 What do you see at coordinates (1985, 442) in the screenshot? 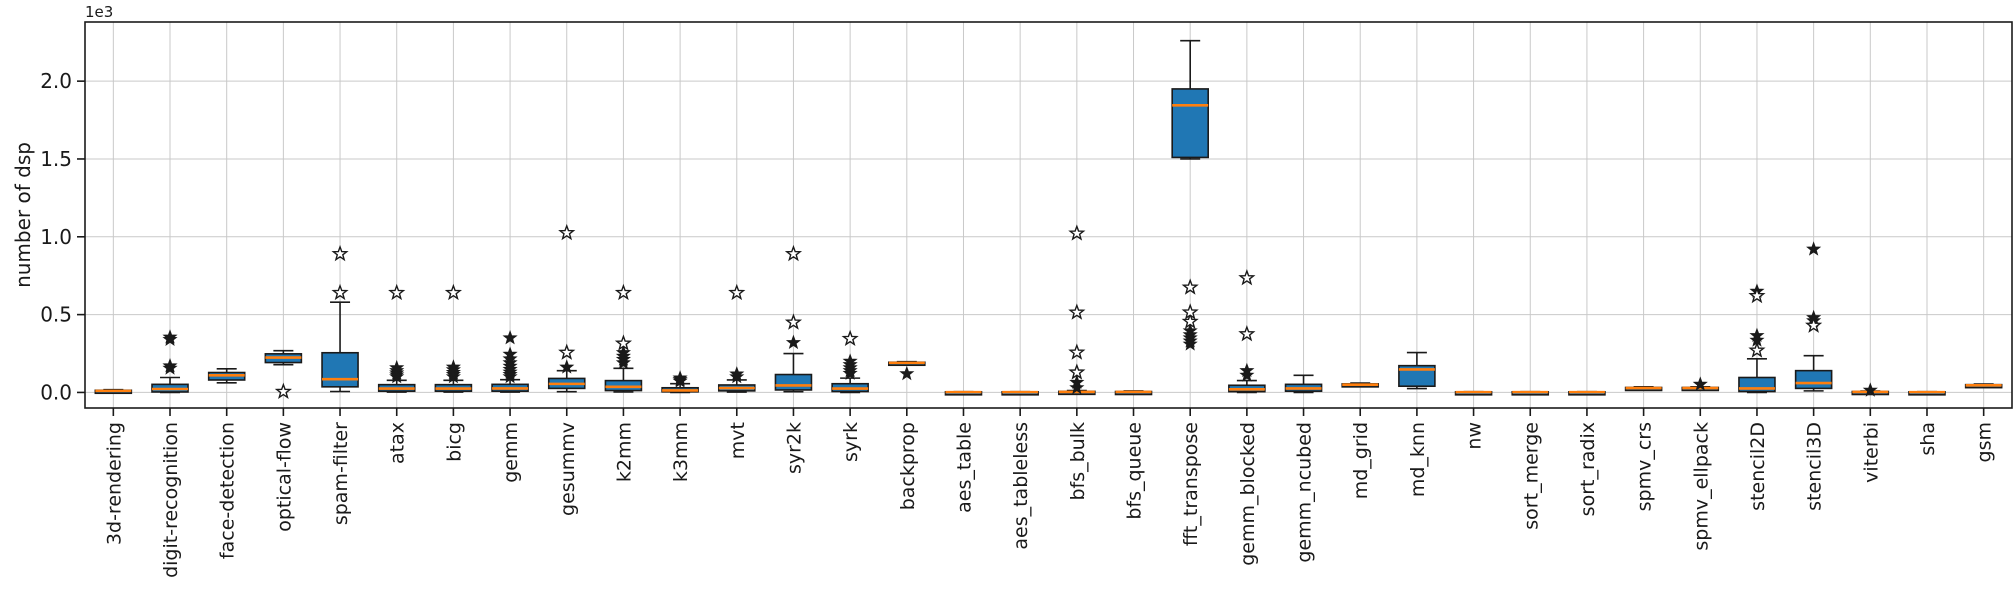
I see `x-tick-label-gsm: gsm` at bounding box center [1985, 442].